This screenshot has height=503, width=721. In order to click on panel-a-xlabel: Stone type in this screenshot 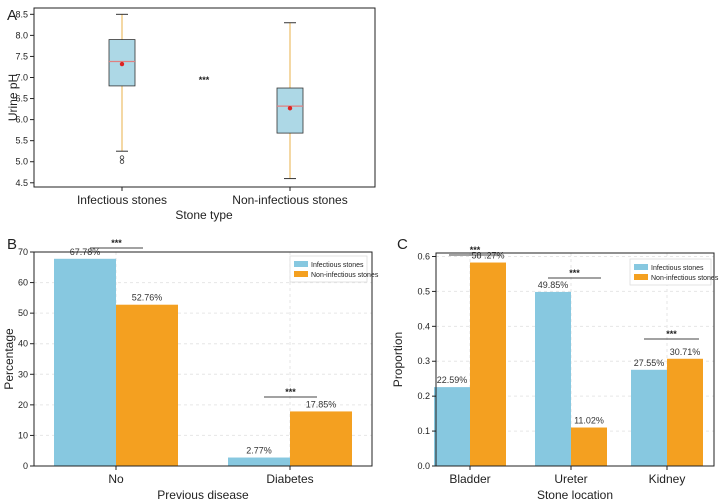, I will do `click(204, 215)`.